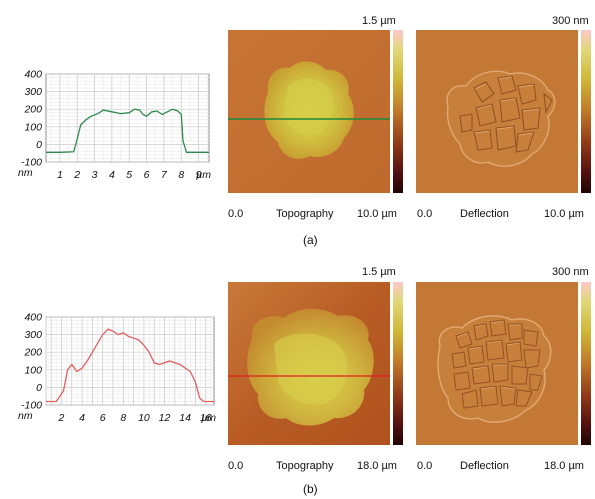  What do you see at coordinates (185, 418) in the screenshot?
I see `x-tick-label: 14` at bounding box center [185, 418].